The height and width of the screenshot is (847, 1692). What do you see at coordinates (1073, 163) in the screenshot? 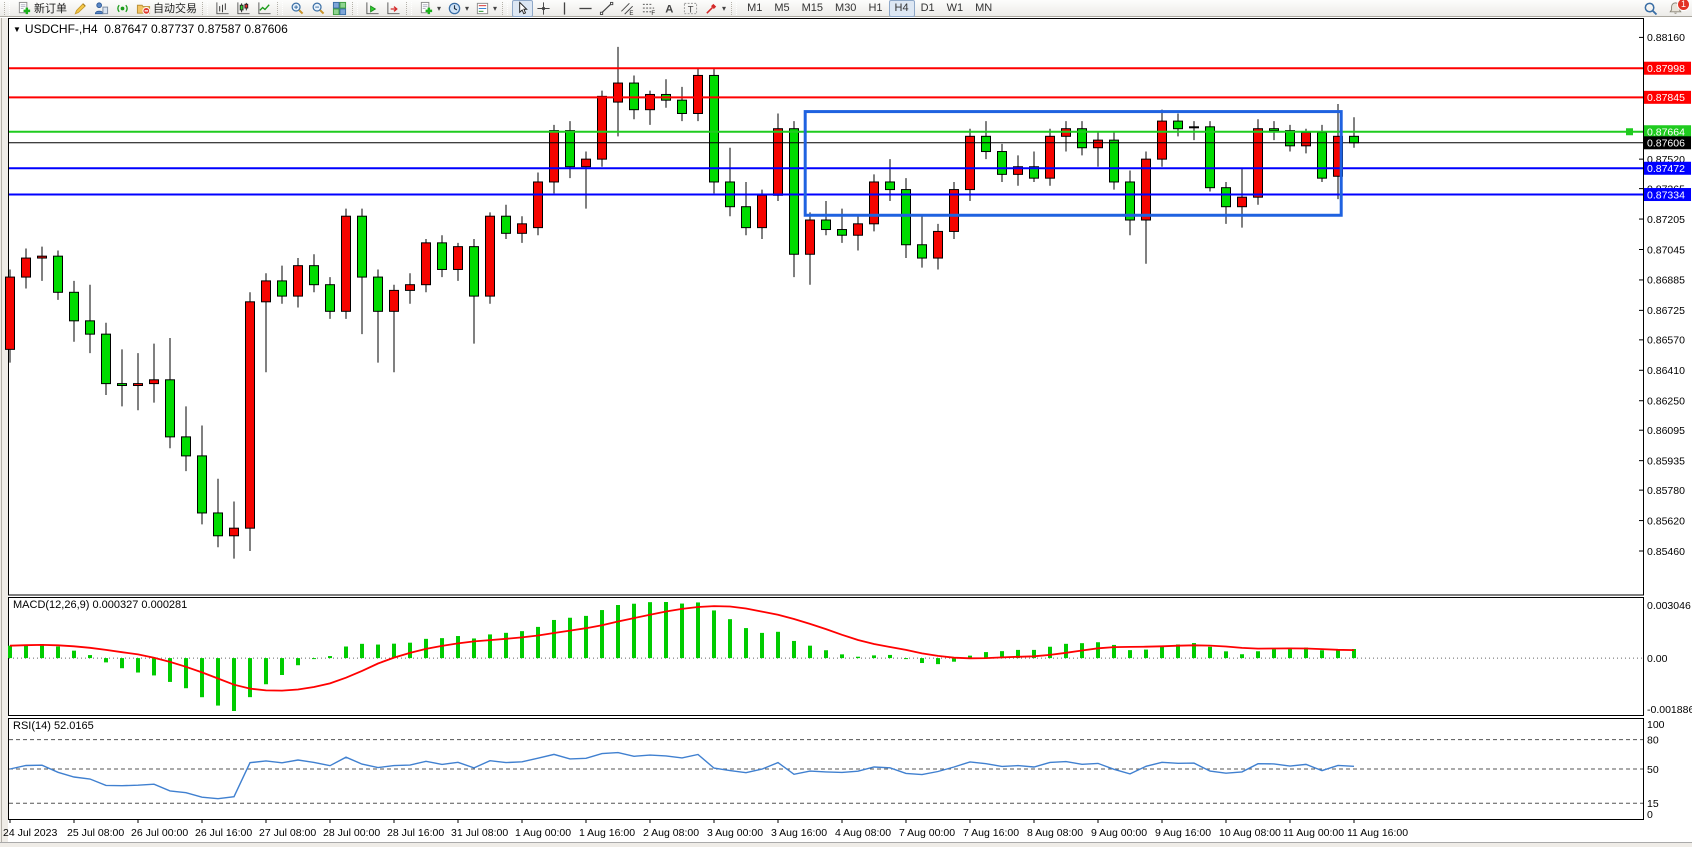
I see `consolidation-rectangle` at bounding box center [1073, 163].